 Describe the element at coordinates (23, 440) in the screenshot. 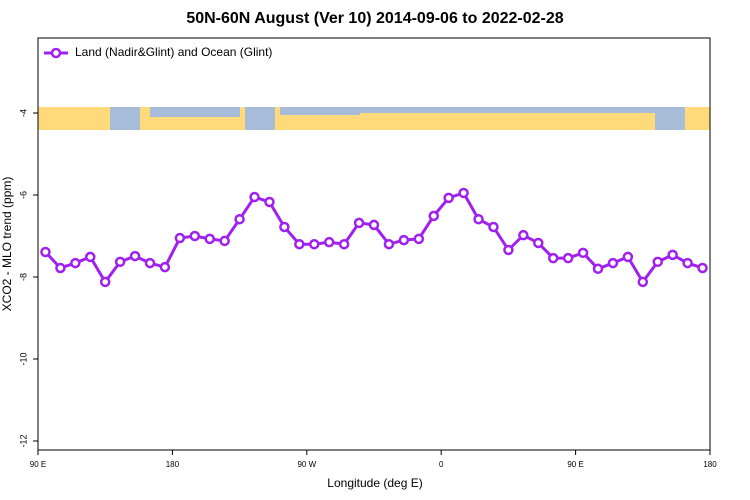

I see `y-tick-label: -12` at that location.